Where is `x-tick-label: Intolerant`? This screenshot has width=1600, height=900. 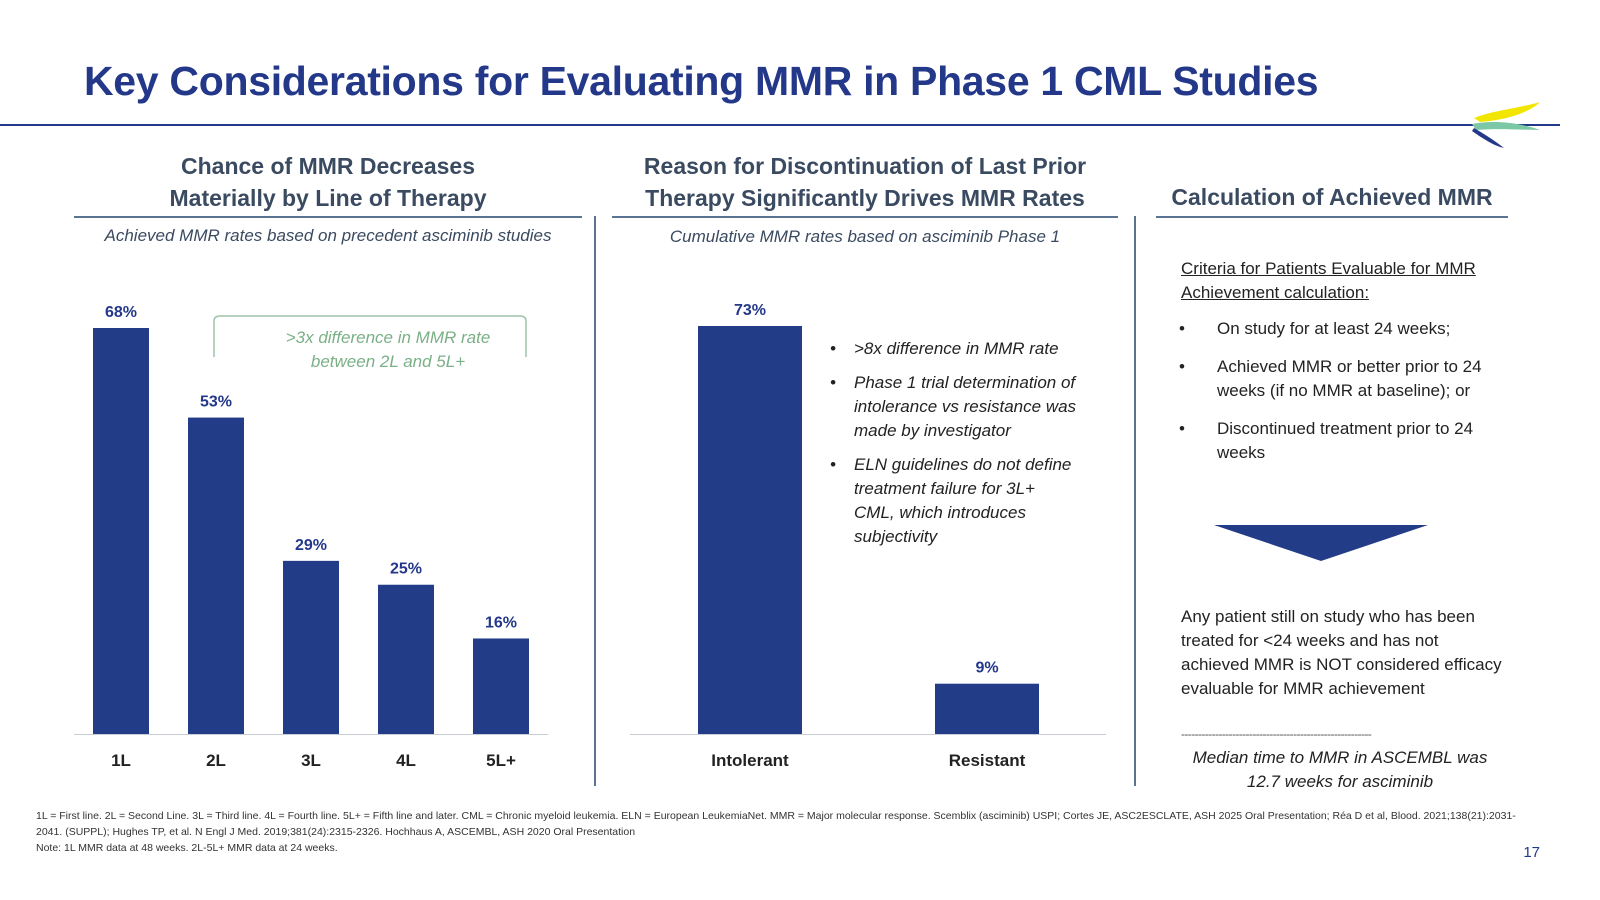 x-tick-label: Intolerant is located at coordinates (750, 760).